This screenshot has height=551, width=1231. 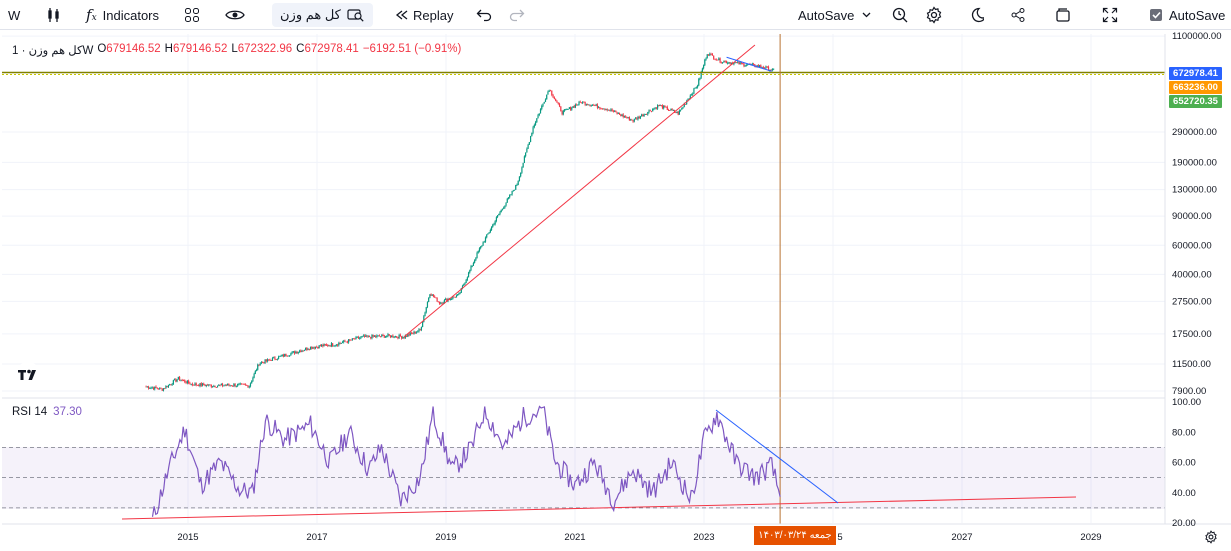 What do you see at coordinates (826, 15) in the screenshot?
I see `autosave-dropdown-label: AutoSave` at bounding box center [826, 15].